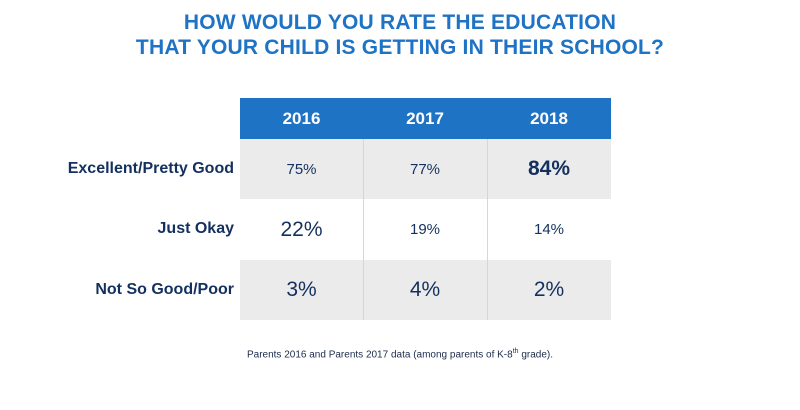 This screenshot has height=410, width=800. I want to click on column-header-2016: 2016, so click(301, 118).